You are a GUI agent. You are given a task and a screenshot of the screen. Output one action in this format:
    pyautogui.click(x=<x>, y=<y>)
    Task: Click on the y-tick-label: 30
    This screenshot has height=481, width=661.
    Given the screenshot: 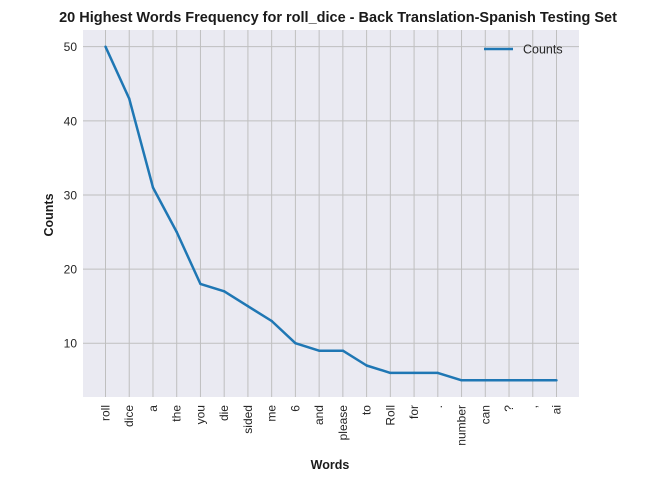 What is the action you would take?
    pyautogui.click(x=71, y=195)
    